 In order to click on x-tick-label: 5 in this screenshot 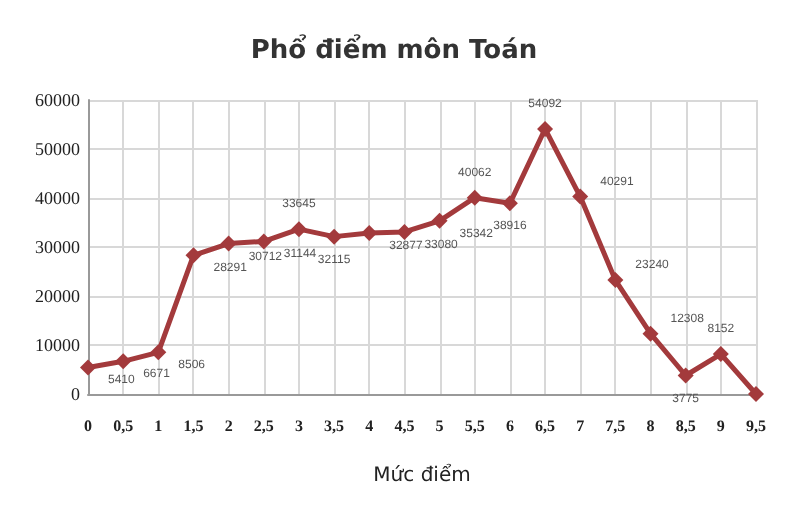, I will do `click(439, 426)`.